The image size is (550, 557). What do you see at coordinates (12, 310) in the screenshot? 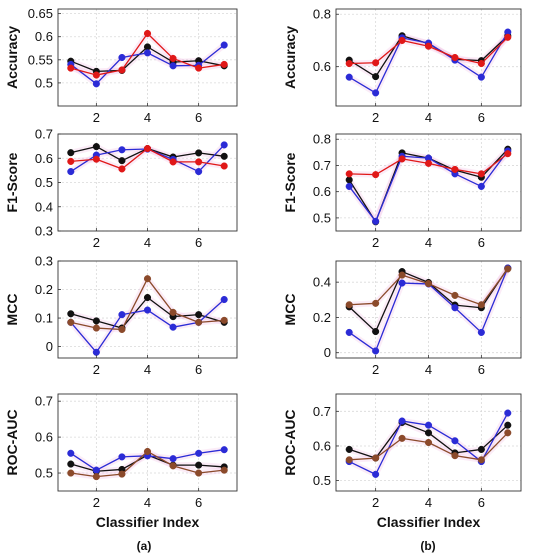
I see `y-axis-label: MCC` at bounding box center [12, 310].